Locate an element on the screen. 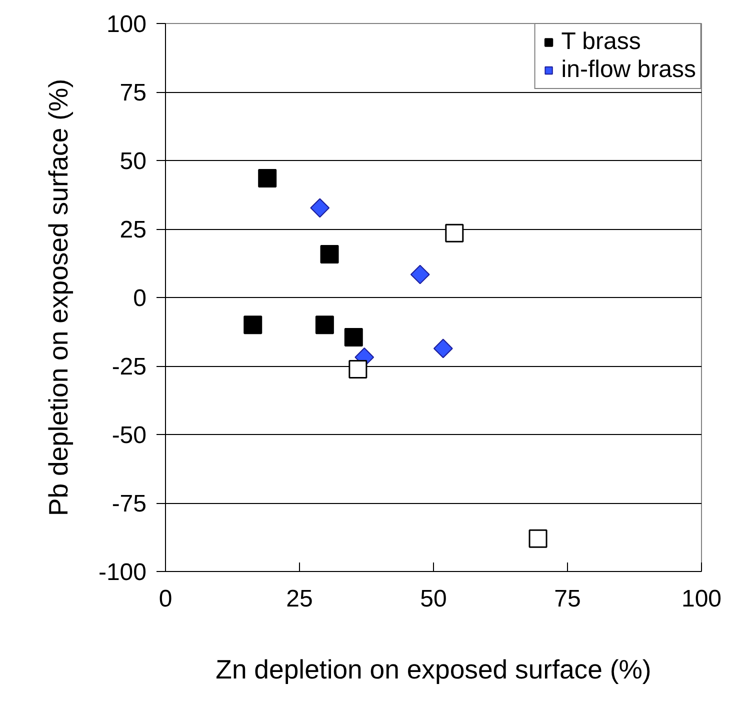  y-tick-label: 0 is located at coordinates (140, 298).